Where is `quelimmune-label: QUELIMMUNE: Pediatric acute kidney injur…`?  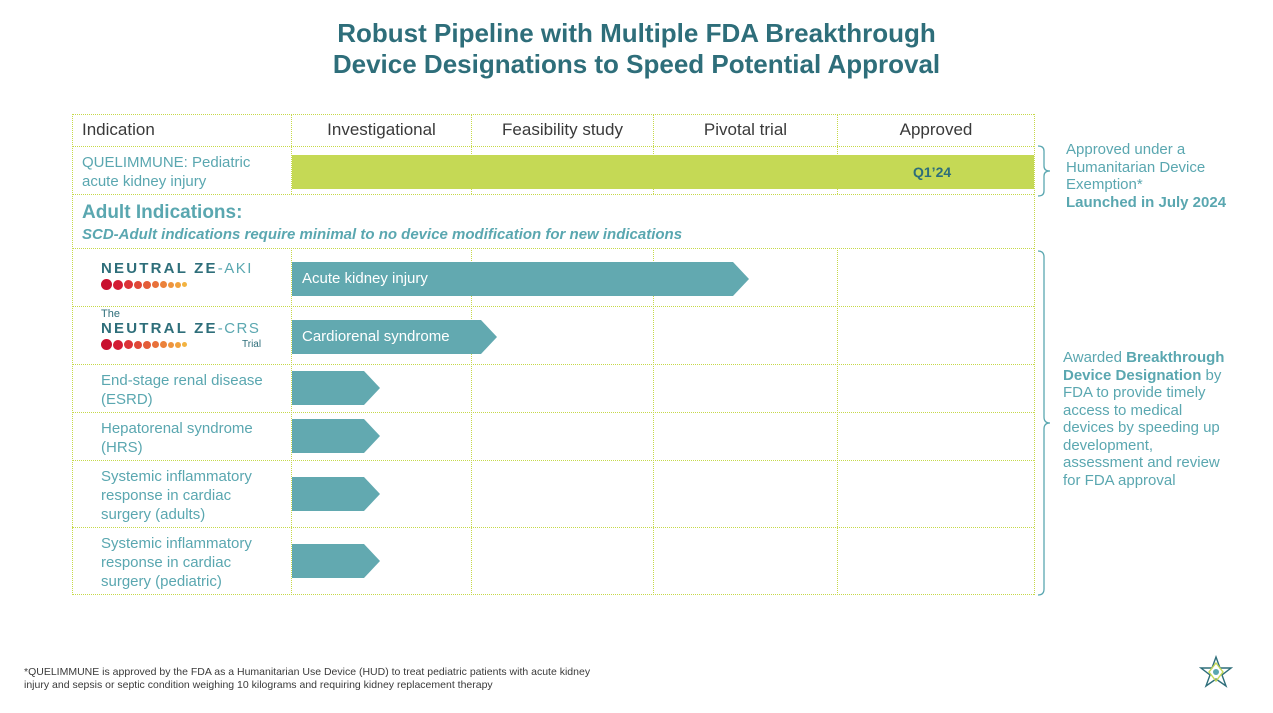
quelimmune-label: QUELIMMUNE: Pediatric acute kidney injur… is located at coordinates (166, 172).